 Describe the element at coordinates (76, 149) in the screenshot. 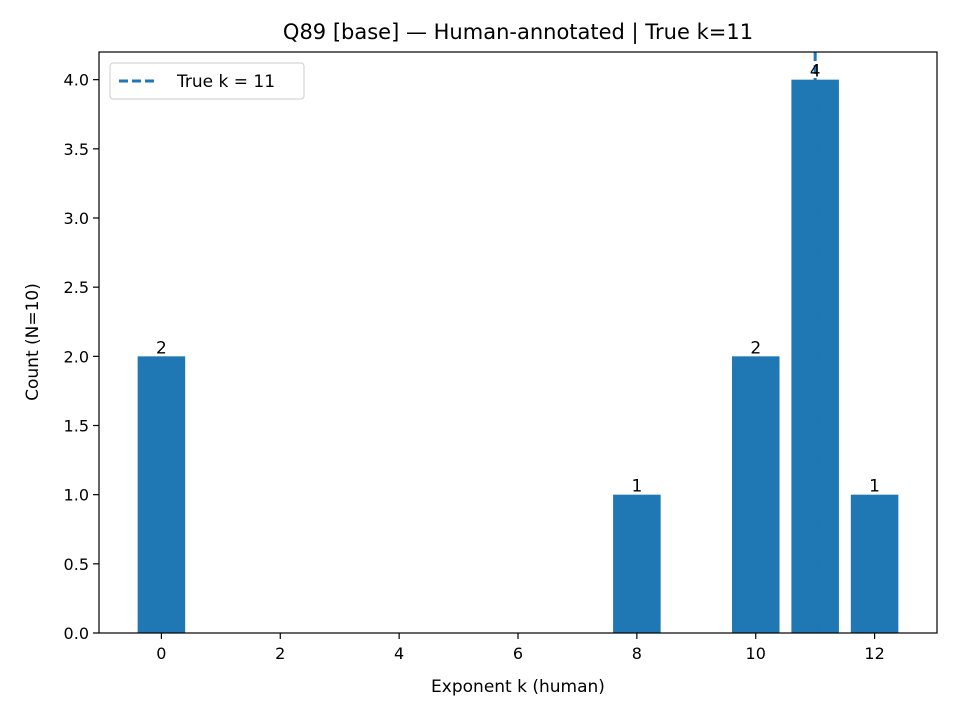

I see `y-tick-label: 3.5` at that location.